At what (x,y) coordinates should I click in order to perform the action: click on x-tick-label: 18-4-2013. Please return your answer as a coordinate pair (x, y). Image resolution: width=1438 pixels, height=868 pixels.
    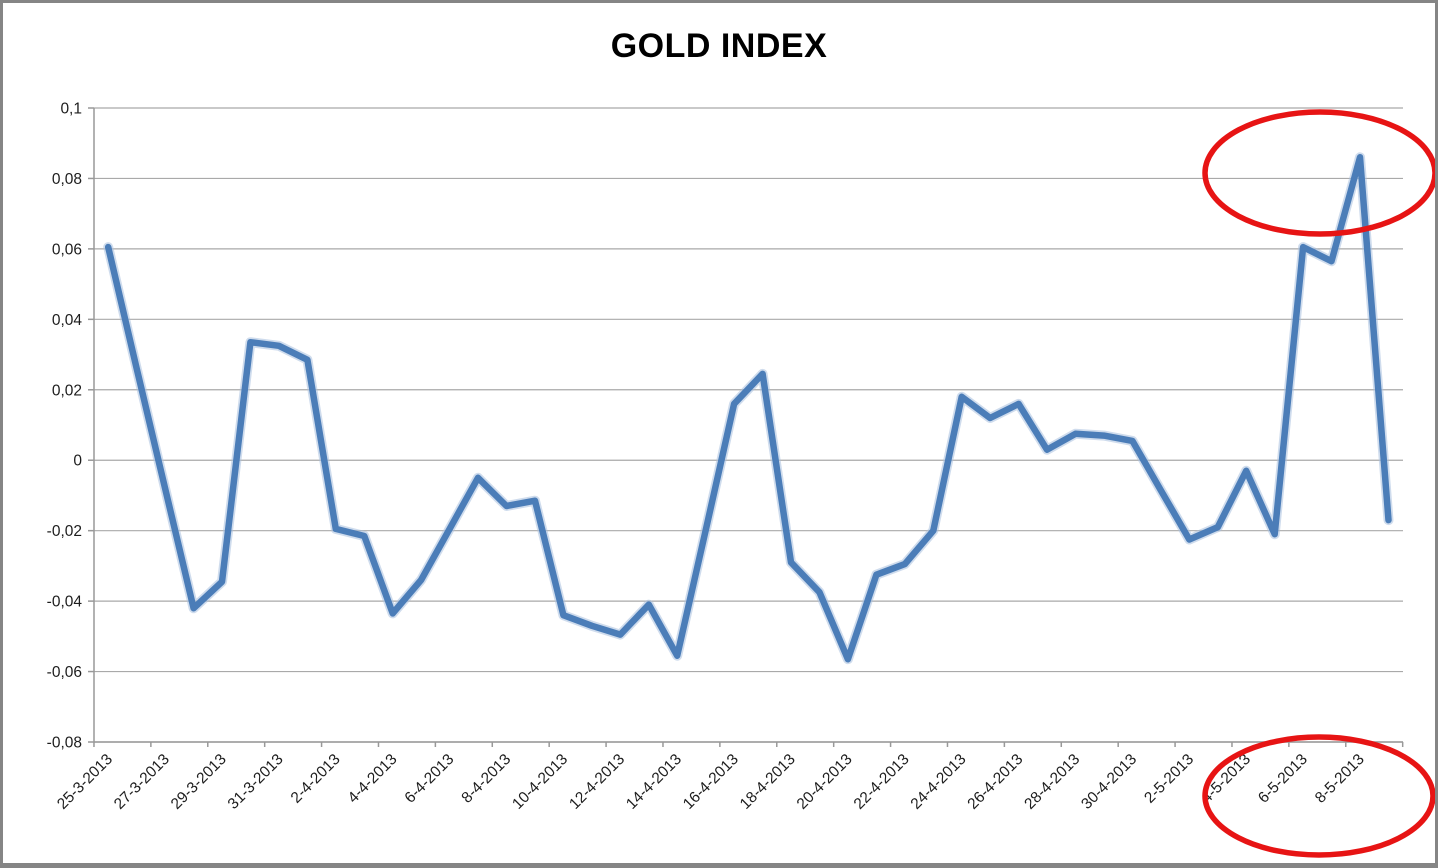
    Looking at the image, I should click on (768, 782).